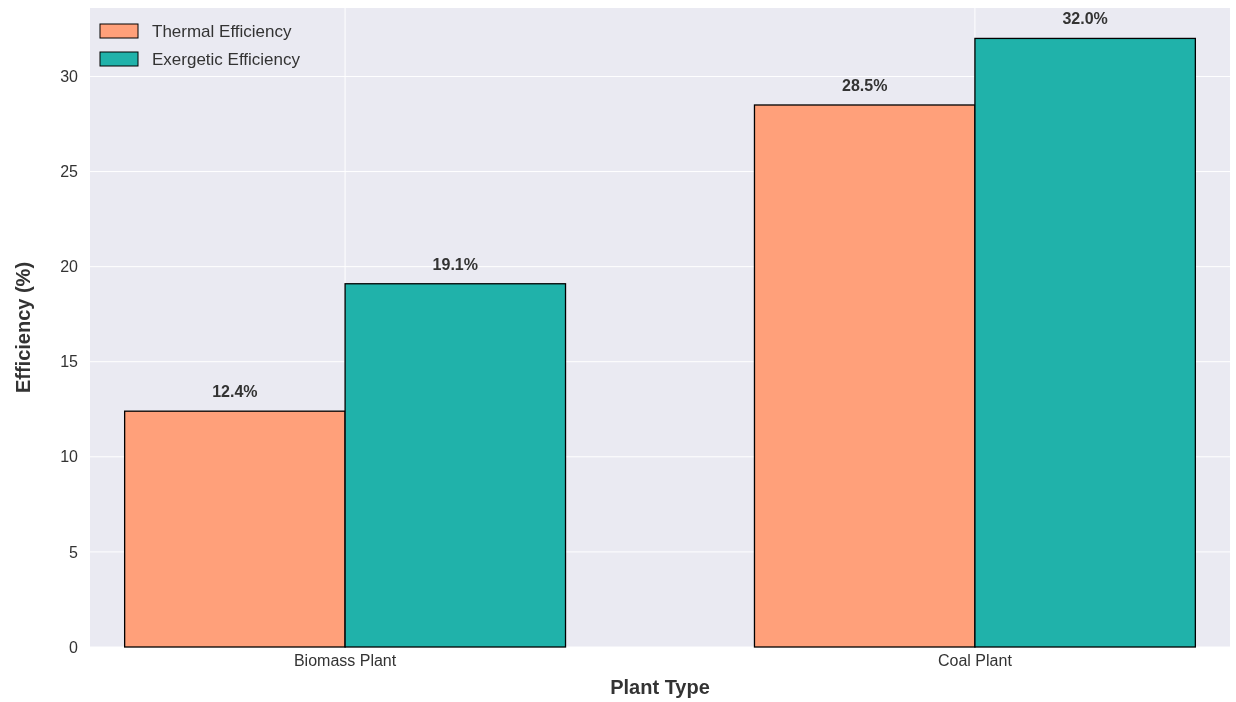 The image size is (1236, 702). I want to click on x-tick-label: Coal Plant, so click(975, 660).